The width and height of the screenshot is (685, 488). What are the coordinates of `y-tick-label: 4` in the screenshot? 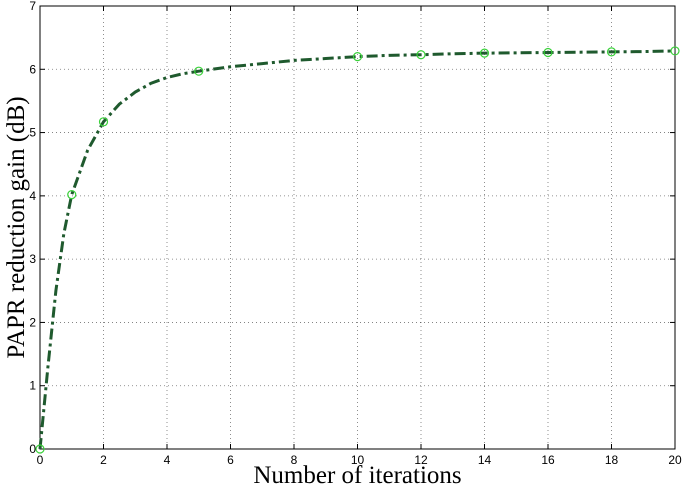 It's located at (32, 196).